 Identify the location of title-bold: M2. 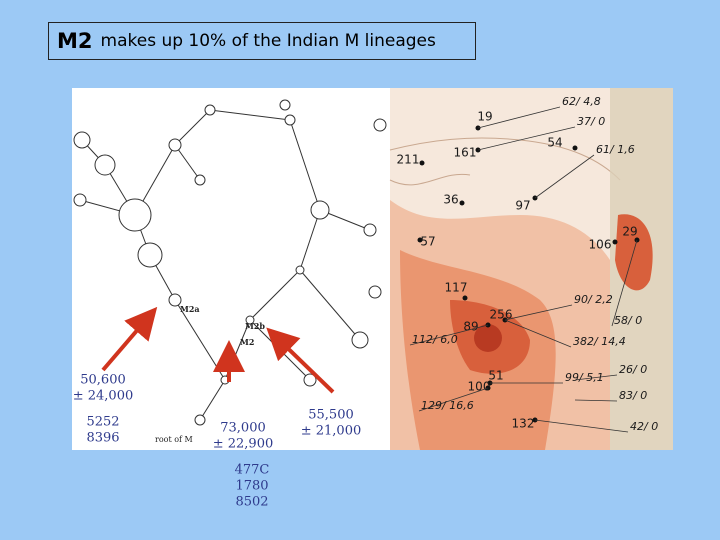
(75, 41).